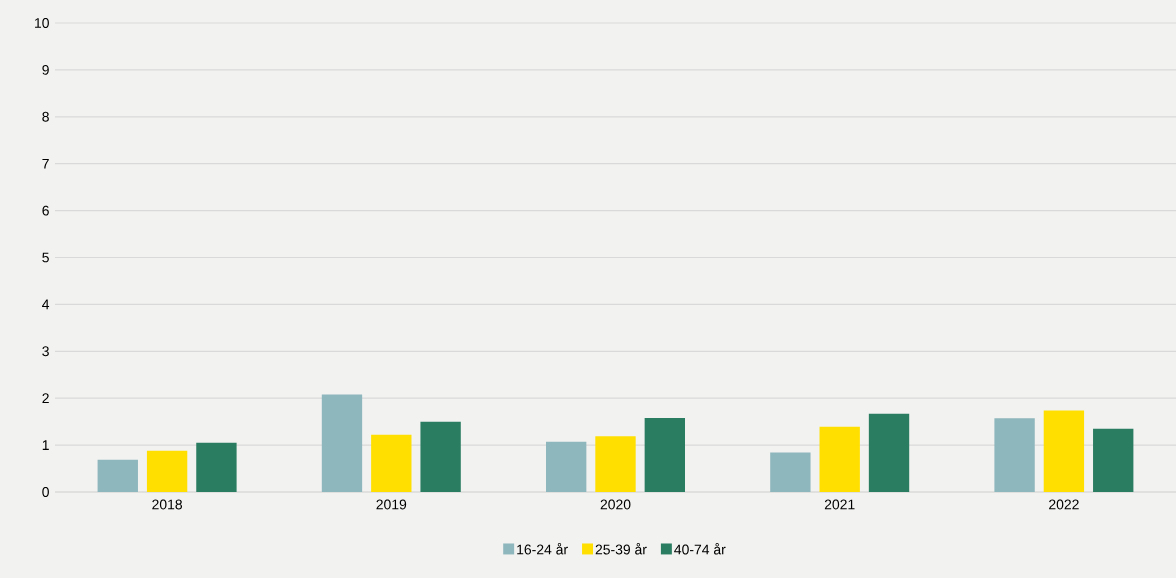  What do you see at coordinates (700, 549) in the screenshot?
I see `legend-label: 40-74 år` at bounding box center [700, 549].